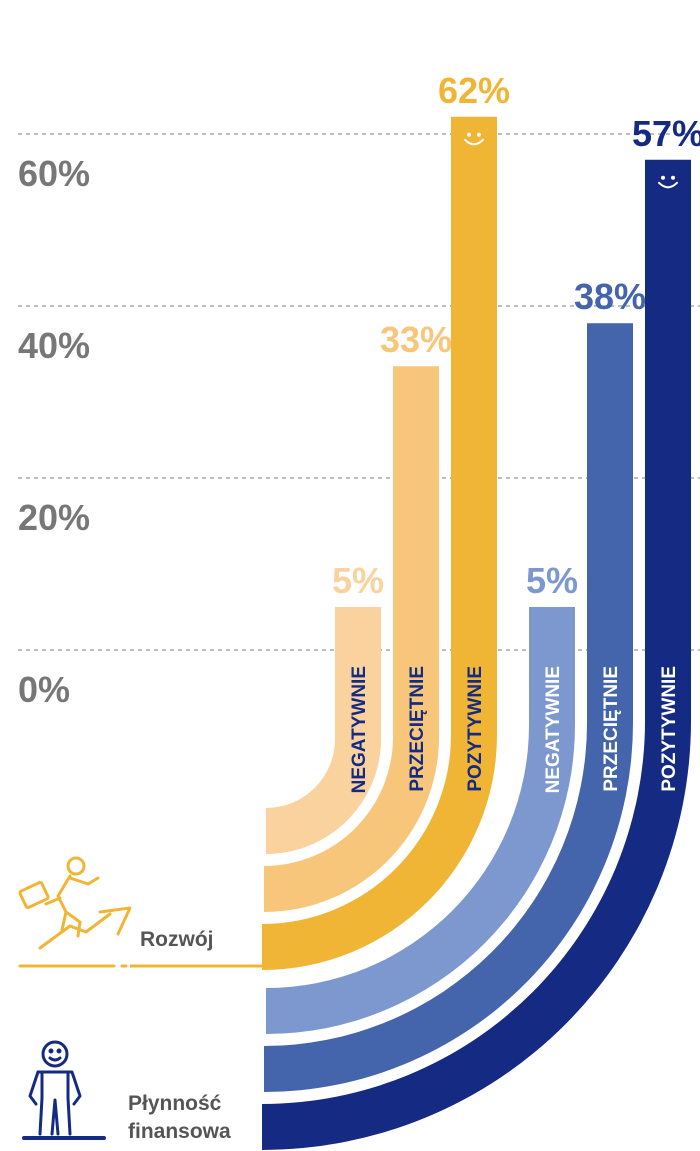  What do you see at coordinates (175, 1103) in the screenshot?
I see `group-label-line: Płynność` at bounding box center [175, 1103].